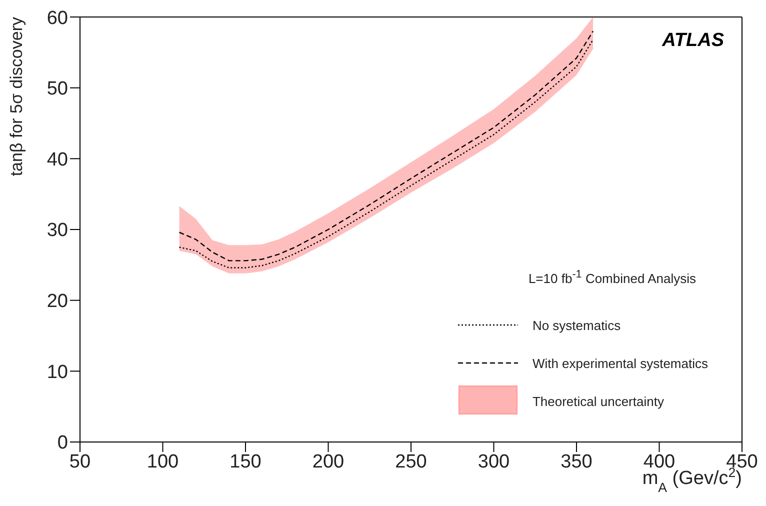 This screenshot has width=766, height=506. What do you see at coordinates (612, 277) in the screenshot?
I see `legend-title: L=10 fb$^{-1}$ Combined Analysis` at bounding box center [612, 277].